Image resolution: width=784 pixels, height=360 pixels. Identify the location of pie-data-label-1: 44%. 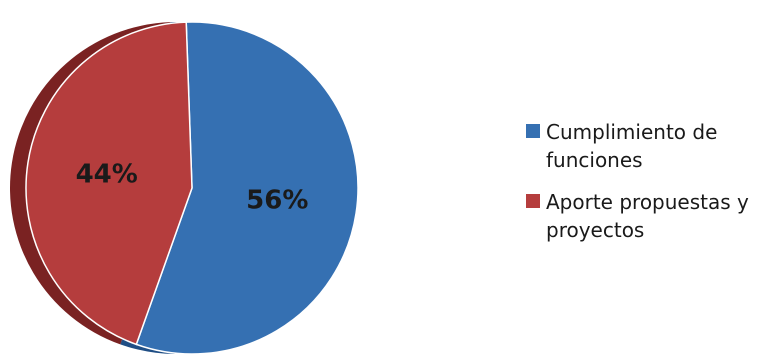
(107, 174).